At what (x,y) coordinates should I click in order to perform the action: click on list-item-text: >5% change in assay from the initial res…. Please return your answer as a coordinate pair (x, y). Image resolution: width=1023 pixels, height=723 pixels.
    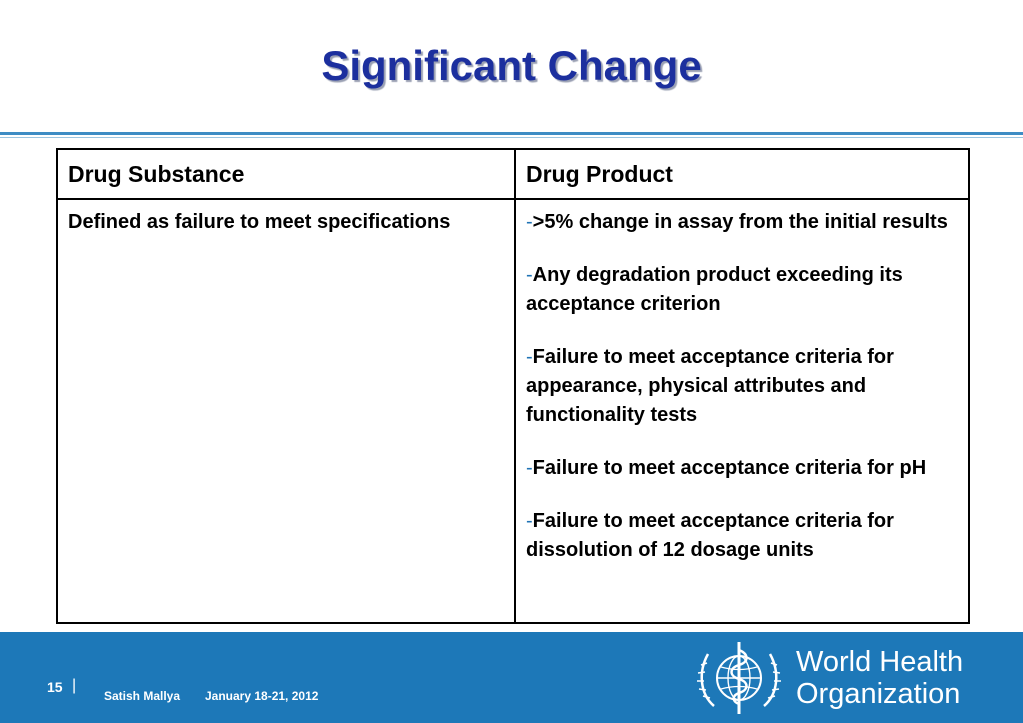
    Looking at the image, I should click on (740, 222).